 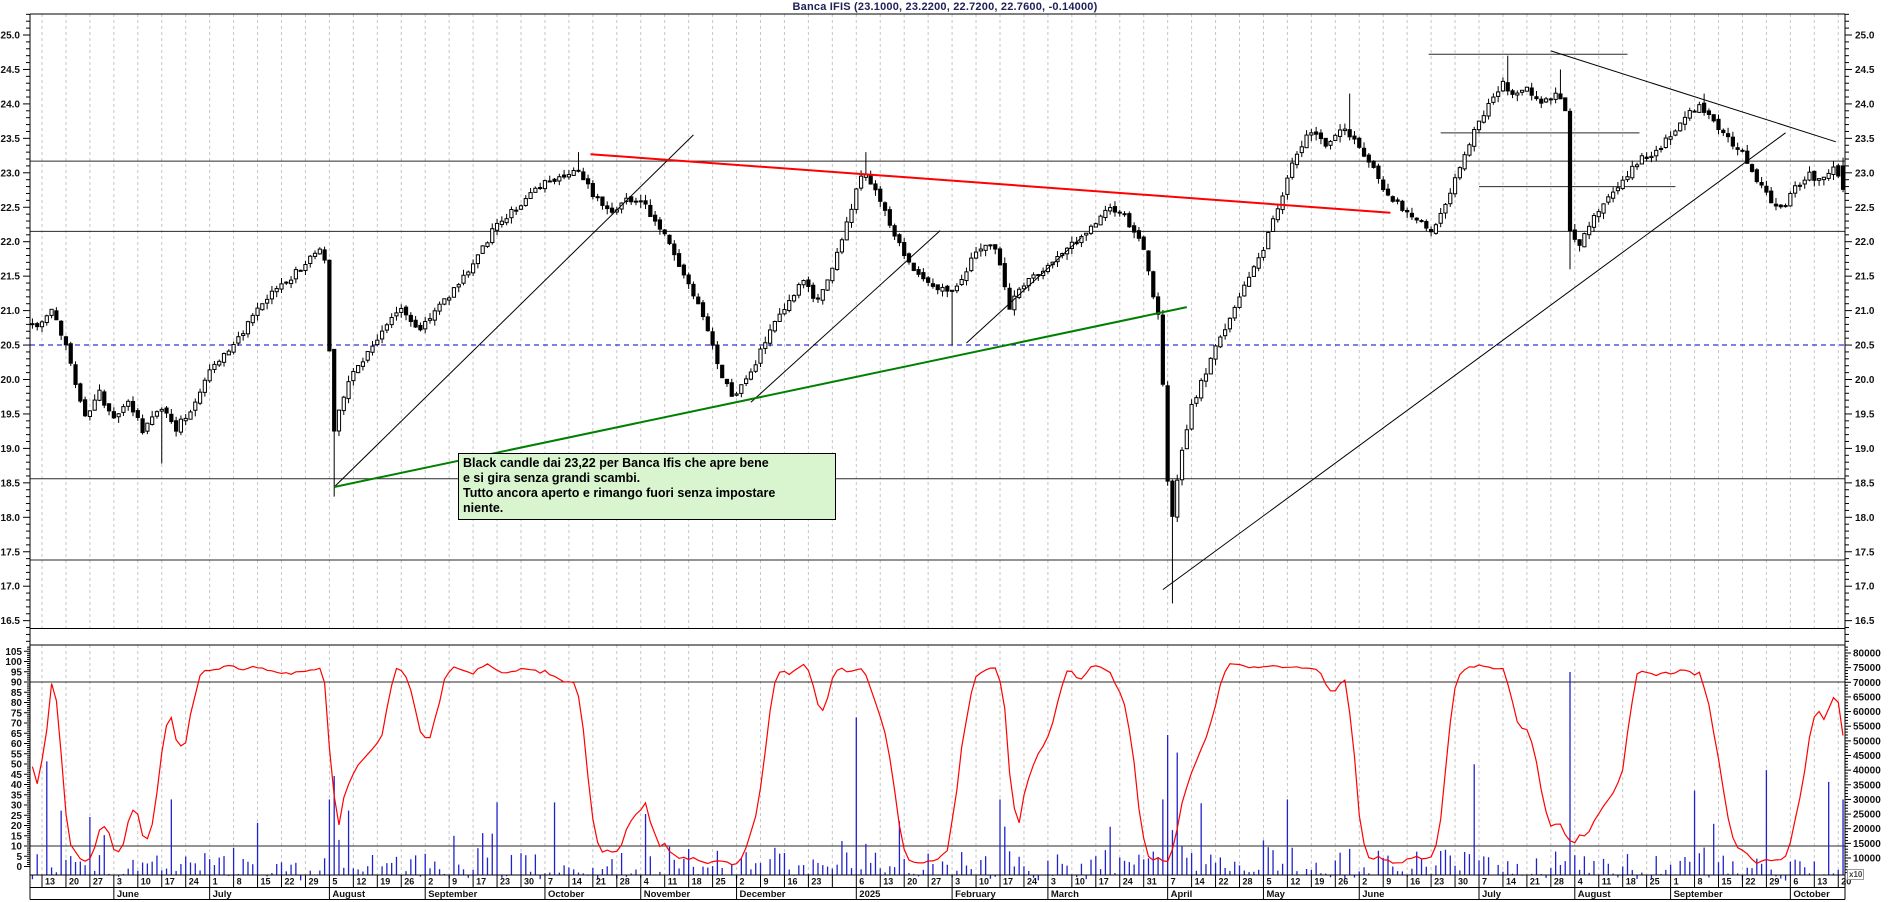 What do you see at coordinates (1865, 346) in the screenshot?
I see `svg-text: 20.5` at bounding box center [1865, 346].